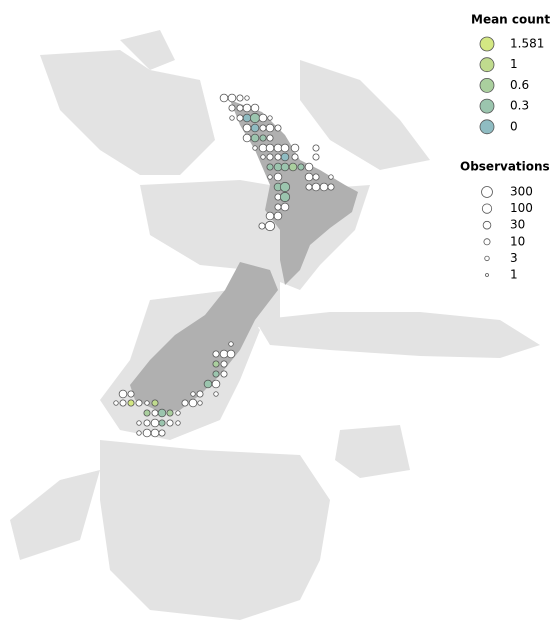 Image resolution: width=560 pixels, height=640 pixels. I want to click on legend-title: Mean count, so click(510, 20).